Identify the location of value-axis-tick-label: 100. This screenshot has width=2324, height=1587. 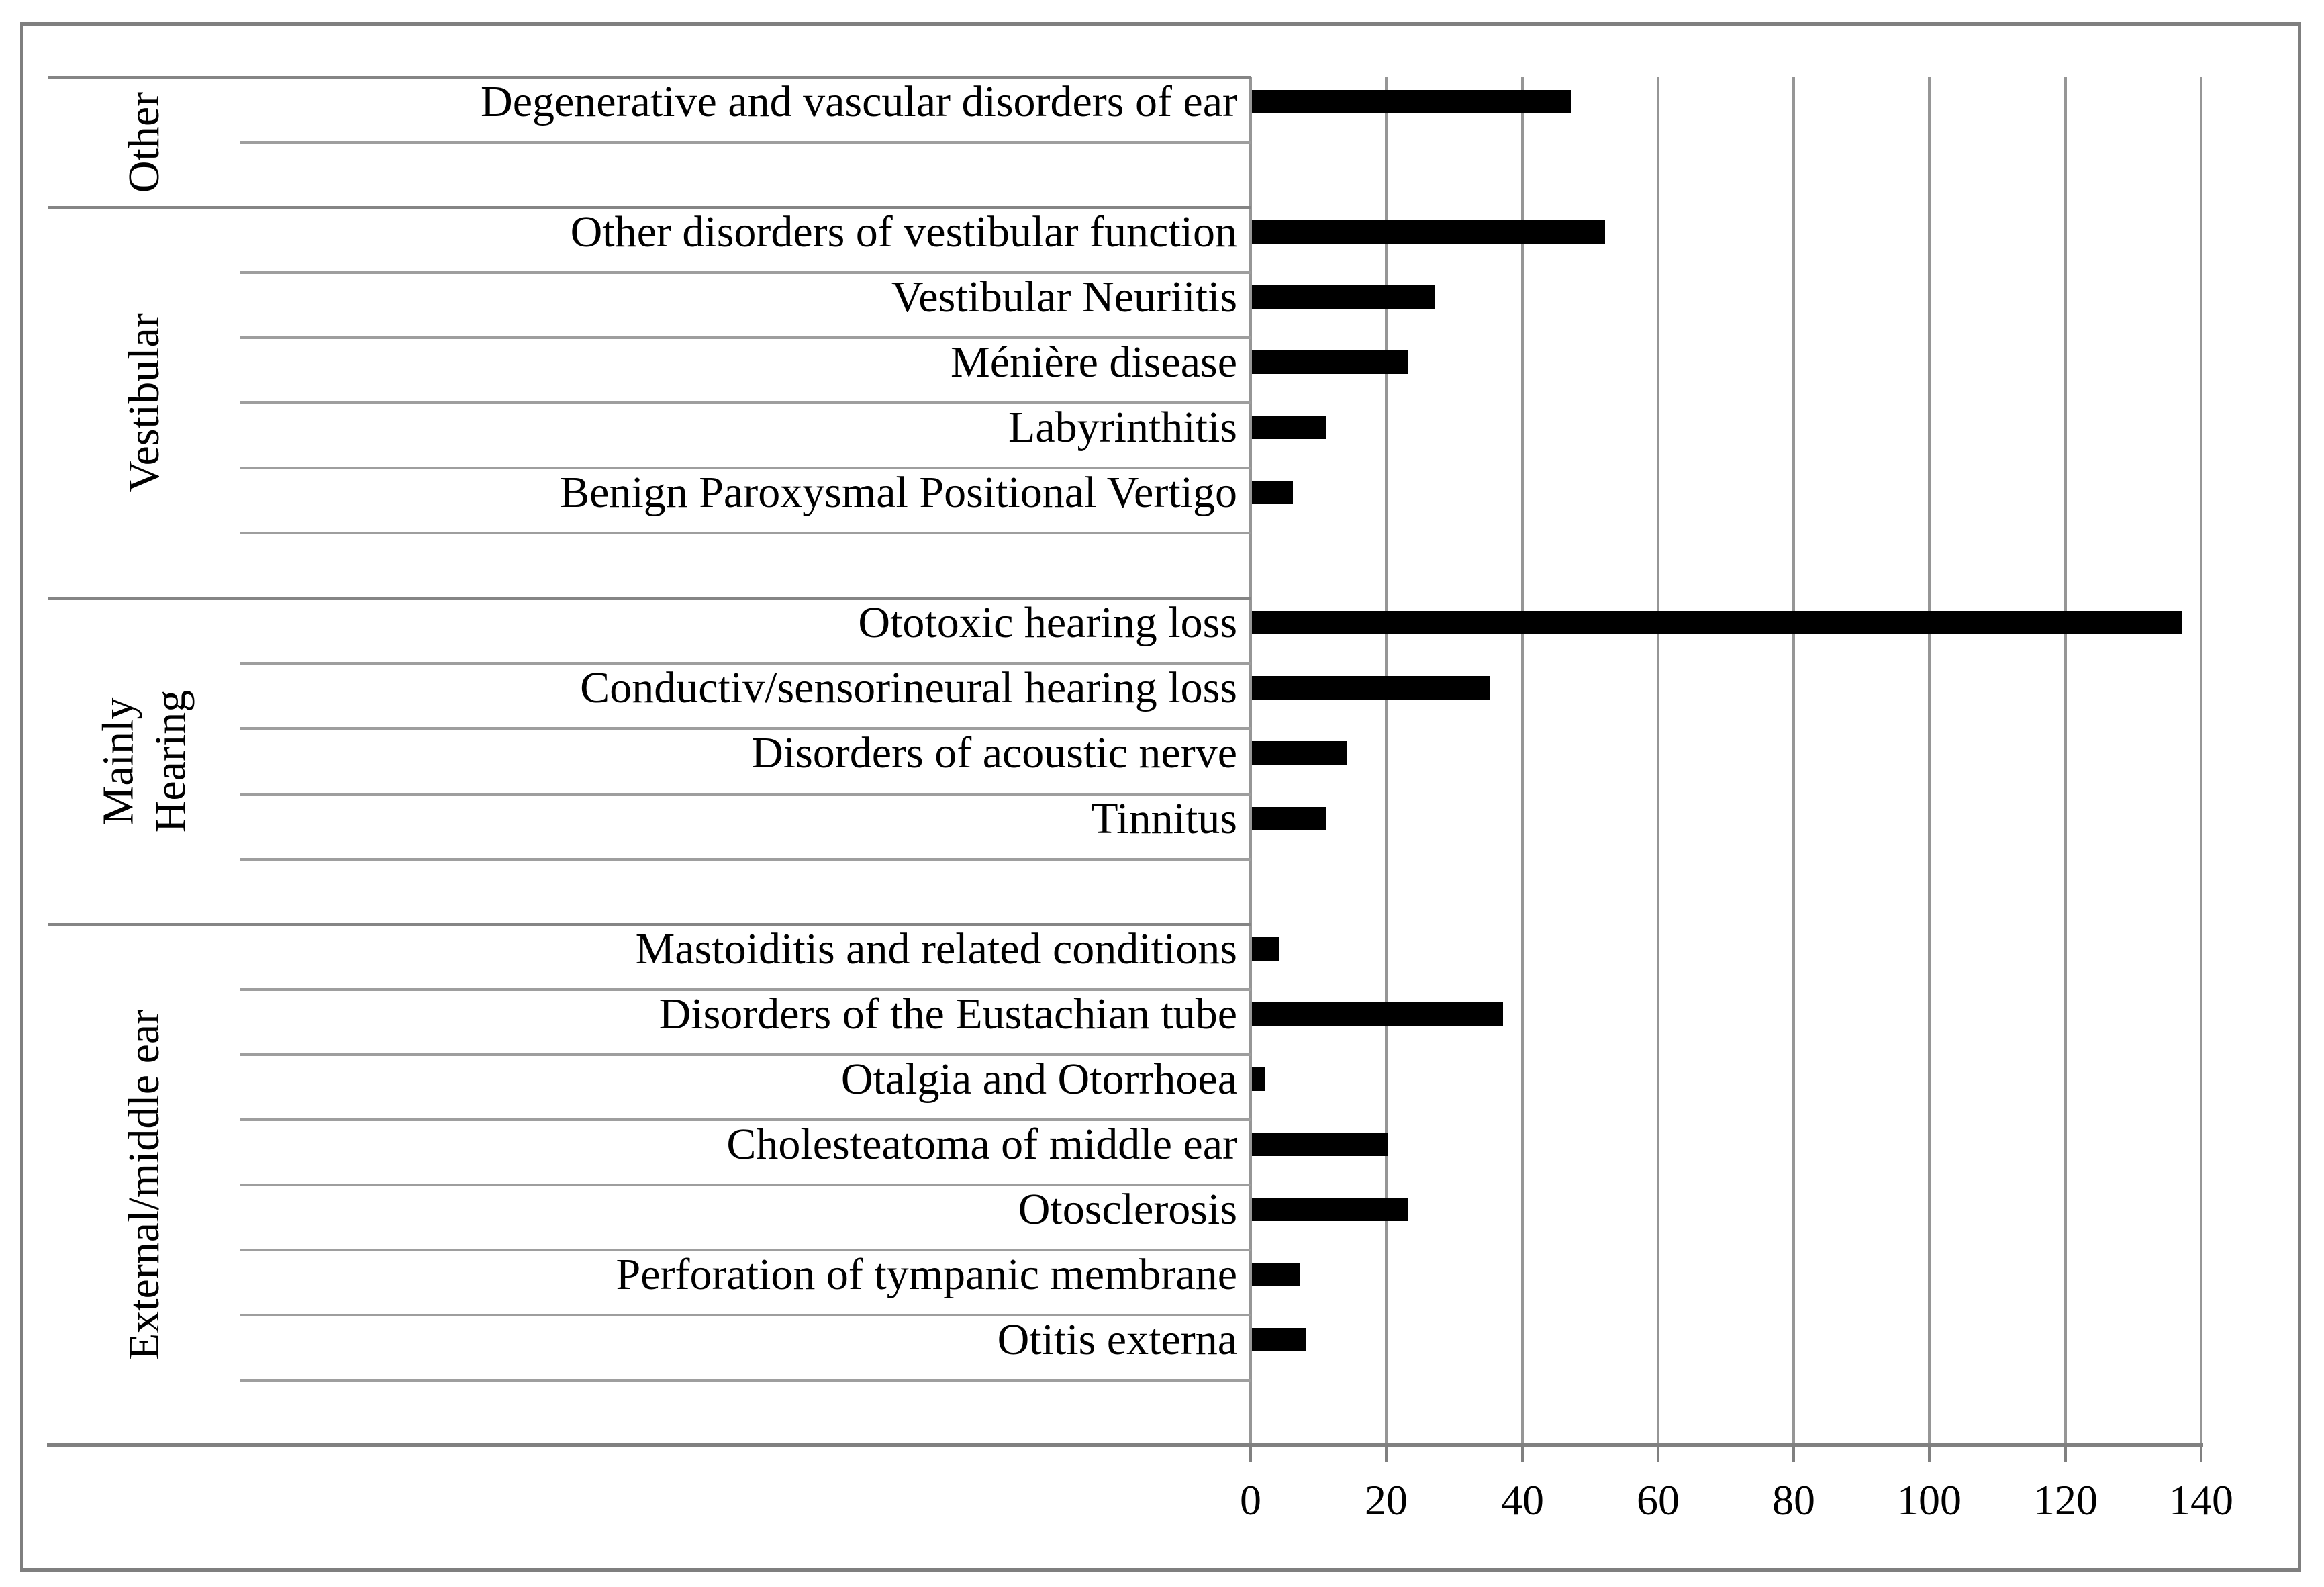
(1929, 1500).